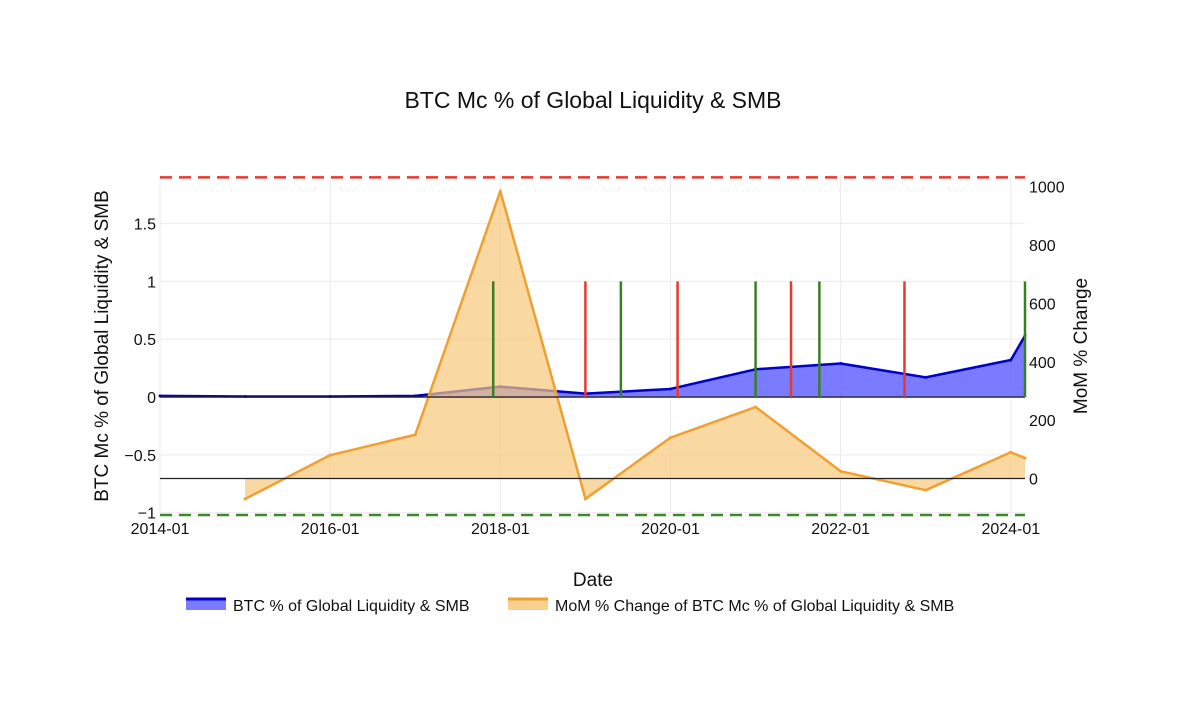 Image resolution: width=1190 pixels, height=726 pixels. I want to click on y2-tick-label: 1000, so click(1047, 188).